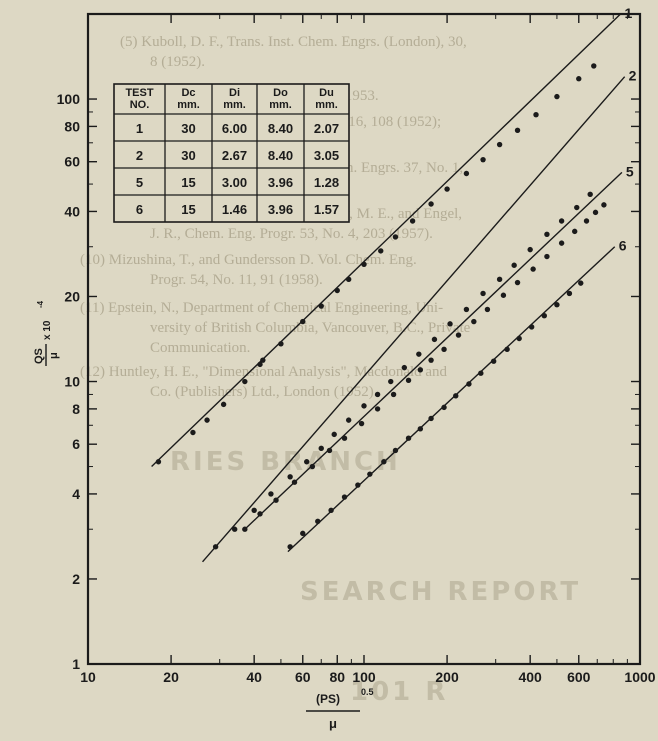 This screenshot has width=658, height=741. Describe the element at coordinates (47, 330) in the screenshot. I see `y-axis-label-multiplier: x 10` at that location.